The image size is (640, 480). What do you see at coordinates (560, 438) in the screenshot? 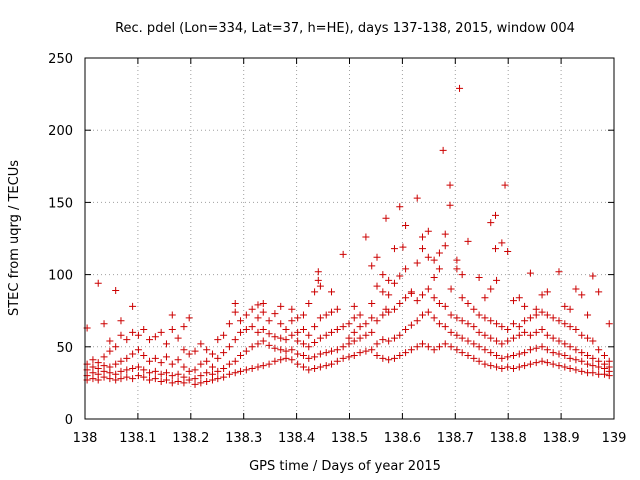
I see `x-tick-label: 138.9` at bounding box center [560, 438].